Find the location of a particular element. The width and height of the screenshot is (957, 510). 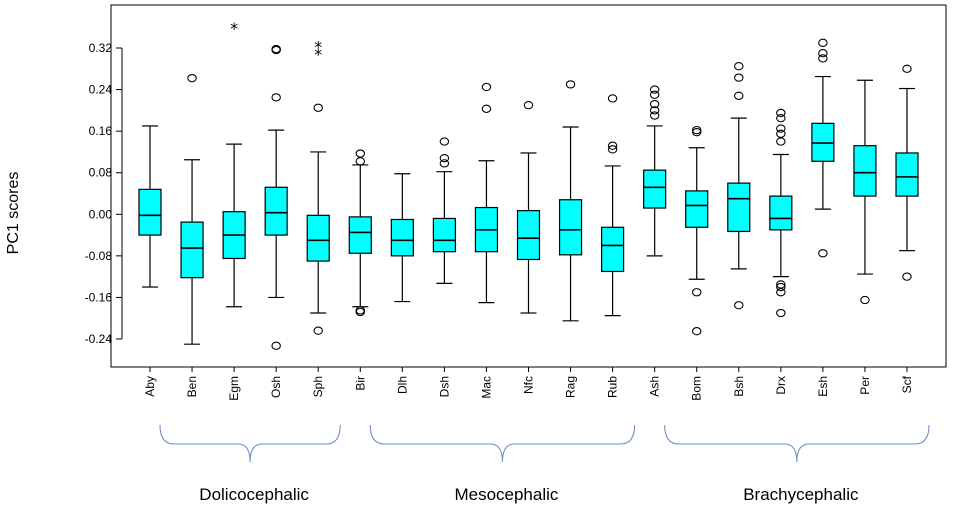

x-tick-label: Ben is located at coordinates (192, 386).